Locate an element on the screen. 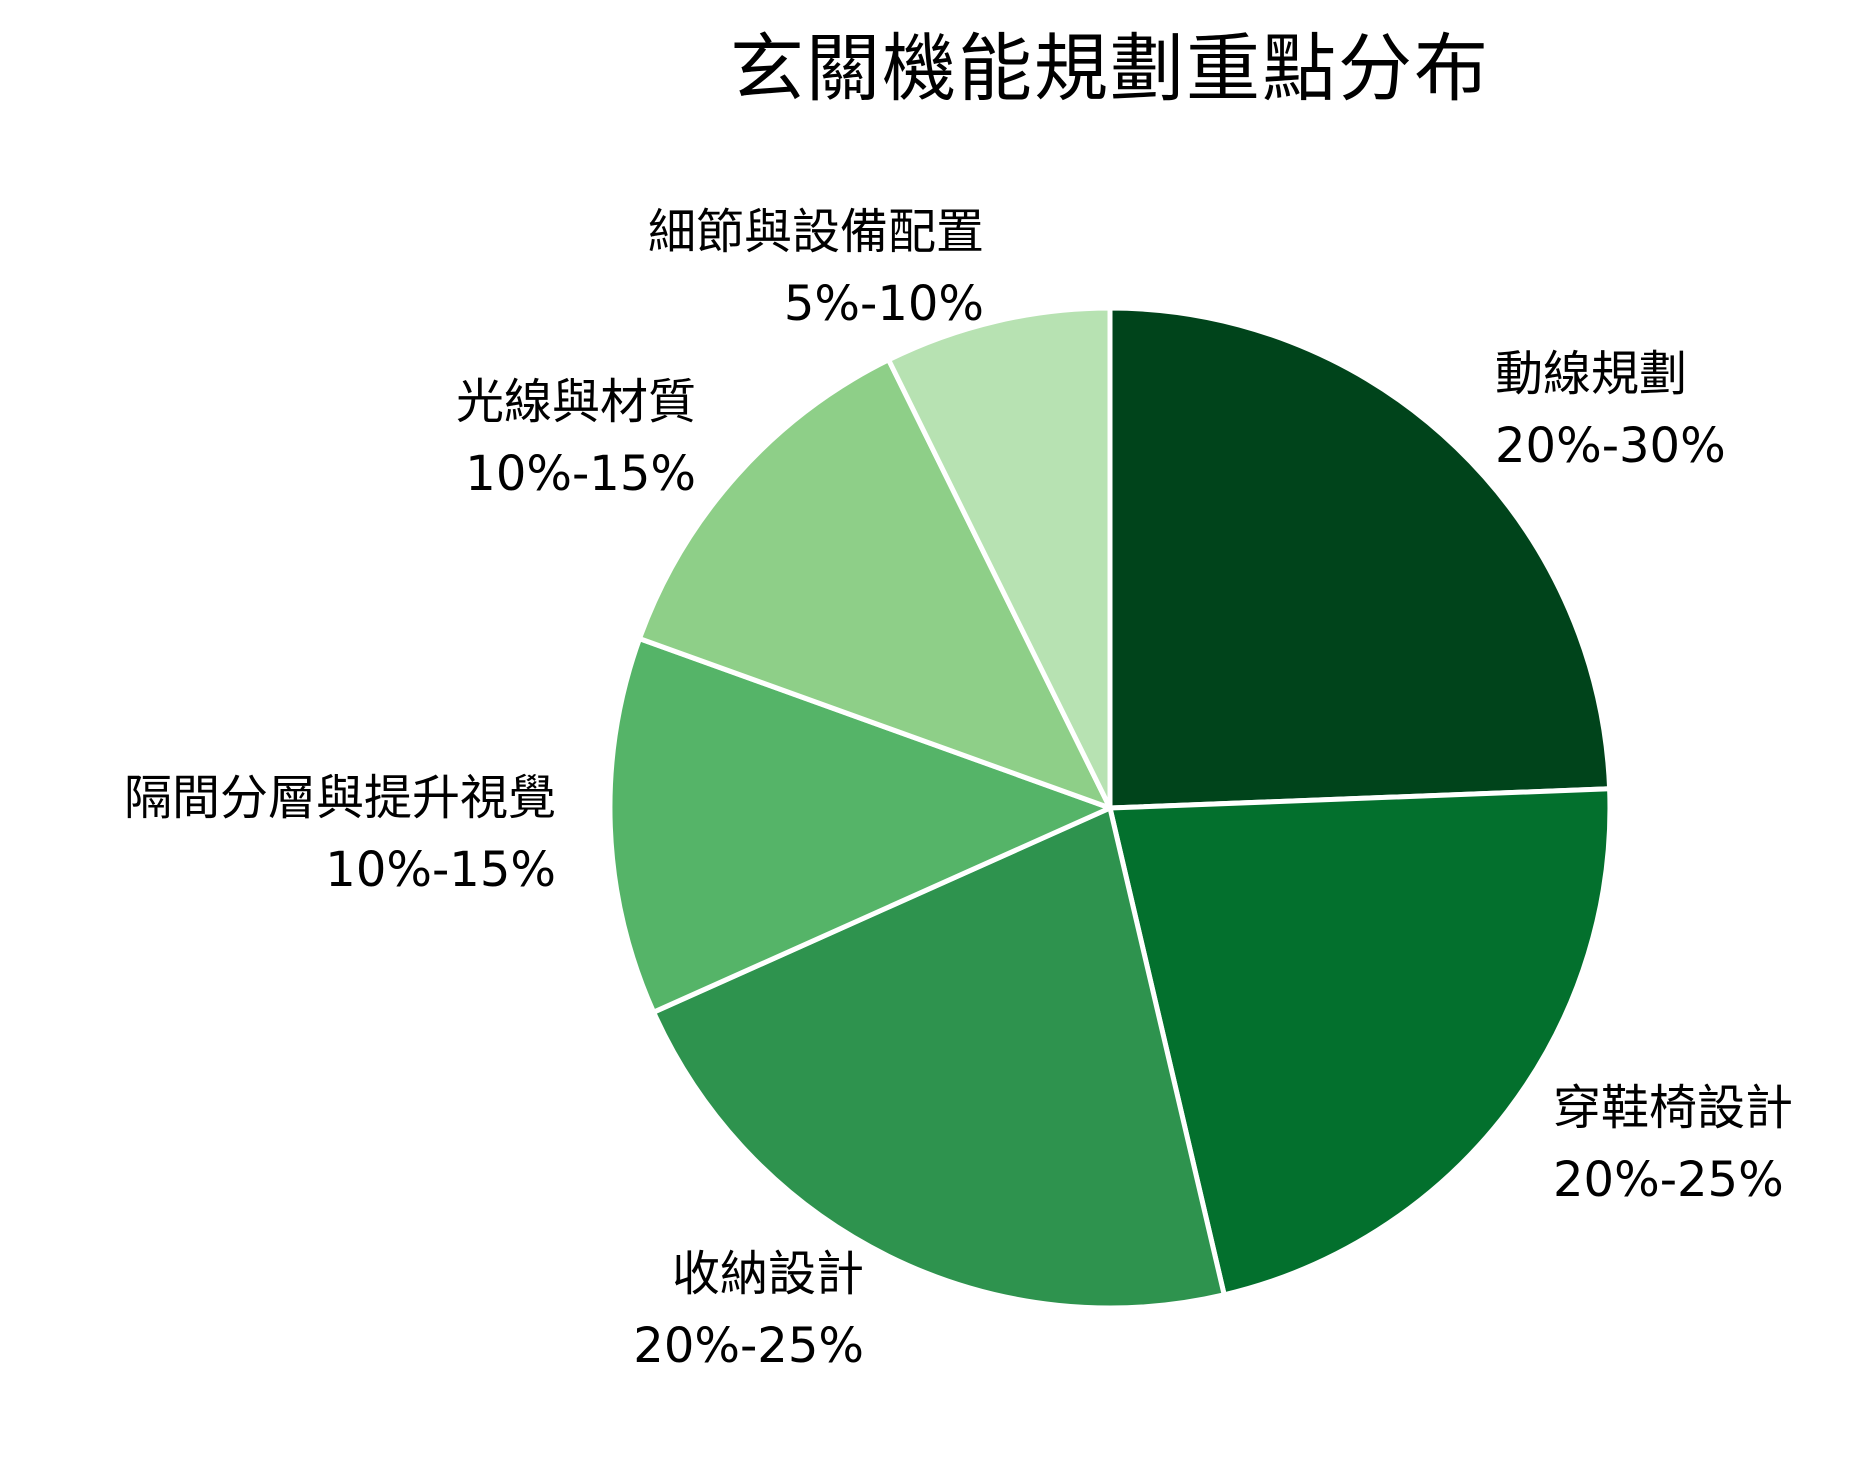 This screenshot has height=1468, width=1870. label-gejian: 隔間分層與提升視覺 10%-15% is located at coordinates (340, 834).